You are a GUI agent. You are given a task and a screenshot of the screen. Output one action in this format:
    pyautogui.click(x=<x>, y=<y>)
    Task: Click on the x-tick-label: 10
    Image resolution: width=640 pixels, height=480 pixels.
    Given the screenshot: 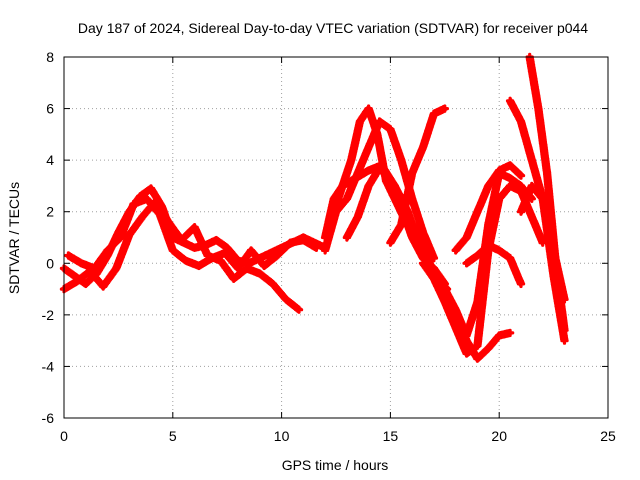 What is the action you would take?
    pyautogui.click(x=282, y=436)
    